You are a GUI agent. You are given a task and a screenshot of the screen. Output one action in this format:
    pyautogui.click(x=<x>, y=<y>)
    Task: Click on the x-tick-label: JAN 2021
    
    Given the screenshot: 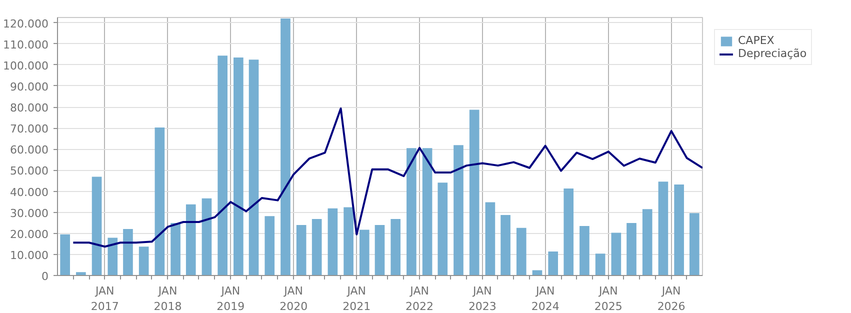 What is the action you would take?
    pyautogui.click(x=356, y=298)
    